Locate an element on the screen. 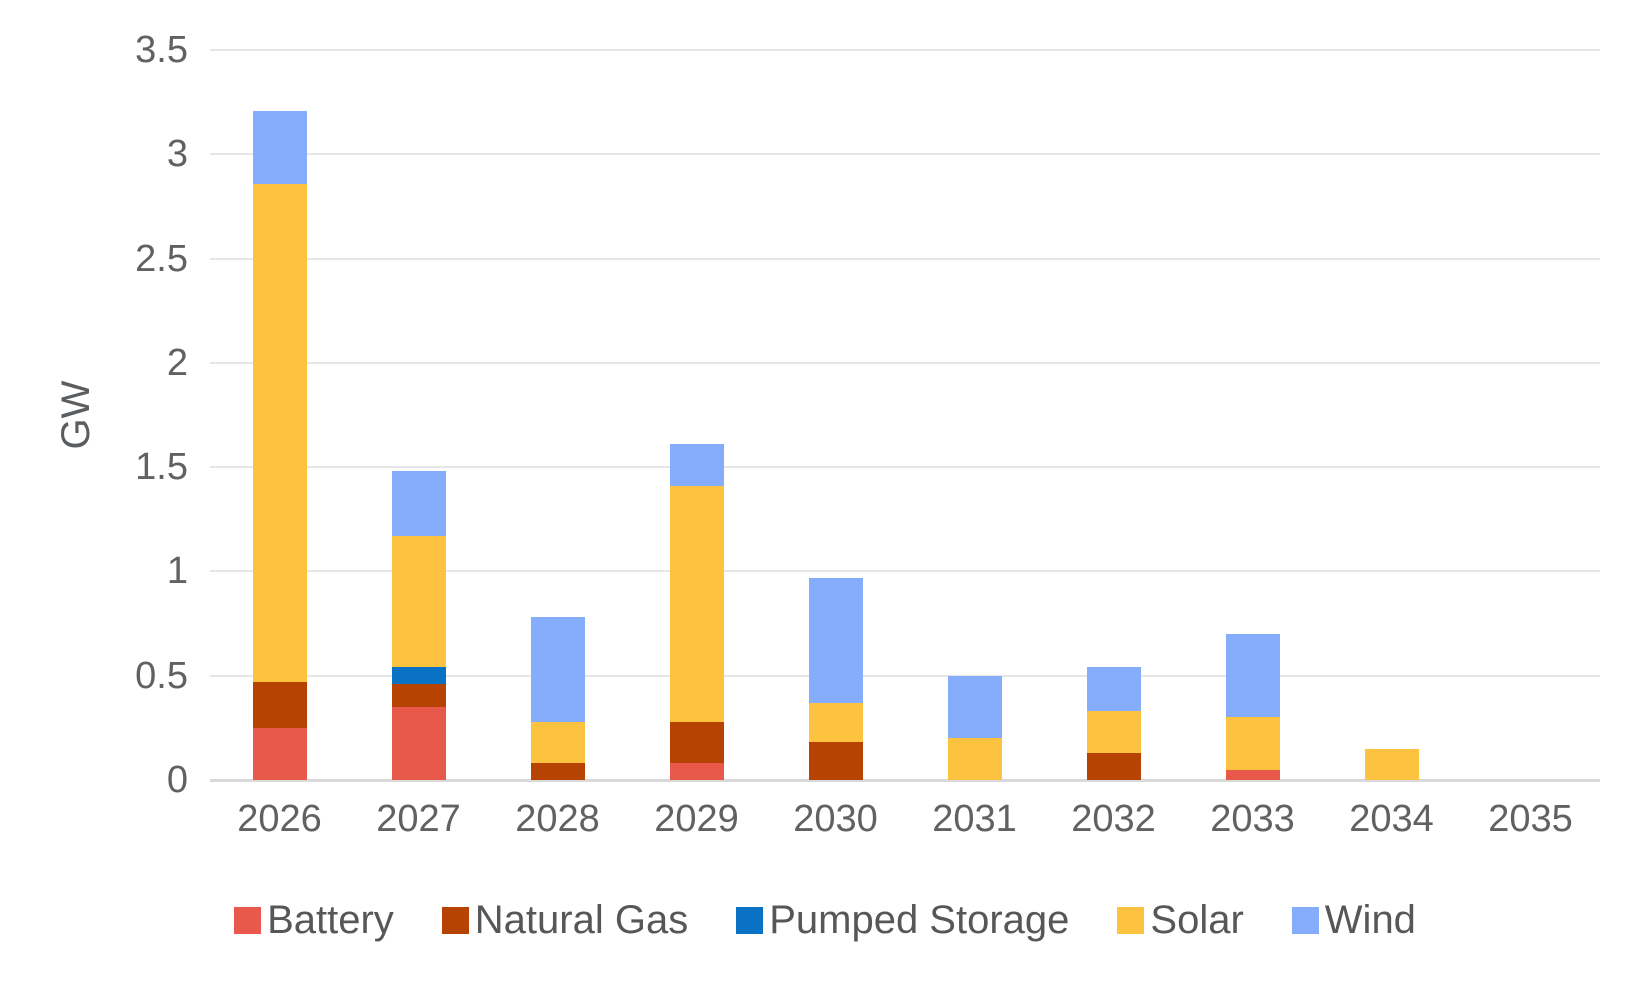 This screenshot has width=1650, height=990. bar-2026-solar is located at coordinates (279, 432).